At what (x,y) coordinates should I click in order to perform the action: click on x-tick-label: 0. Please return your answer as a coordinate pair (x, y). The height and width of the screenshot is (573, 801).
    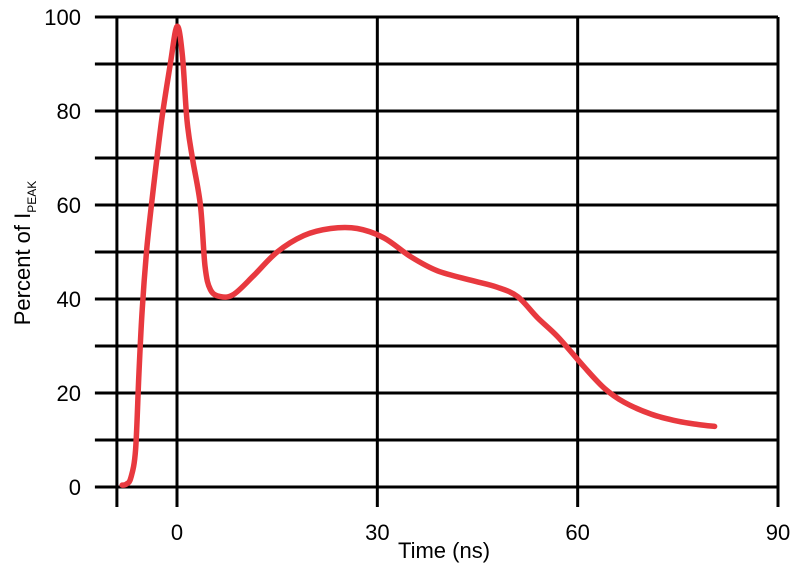
    Looking at the image, I should click on (177, 532).